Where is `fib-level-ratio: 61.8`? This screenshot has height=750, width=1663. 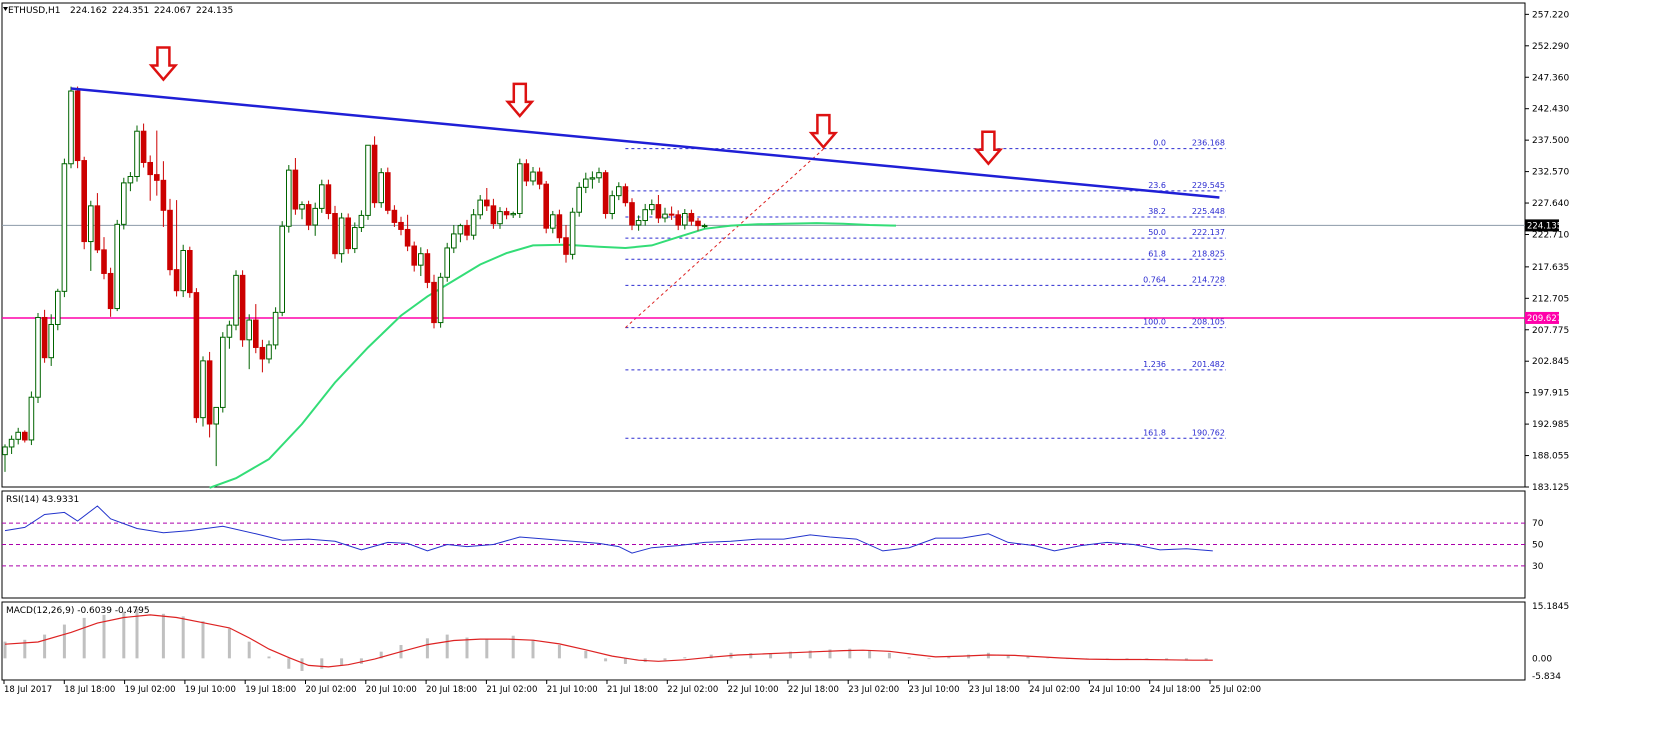 fib-level-ratio: 61.8 is located at coordinates (1157, 253).